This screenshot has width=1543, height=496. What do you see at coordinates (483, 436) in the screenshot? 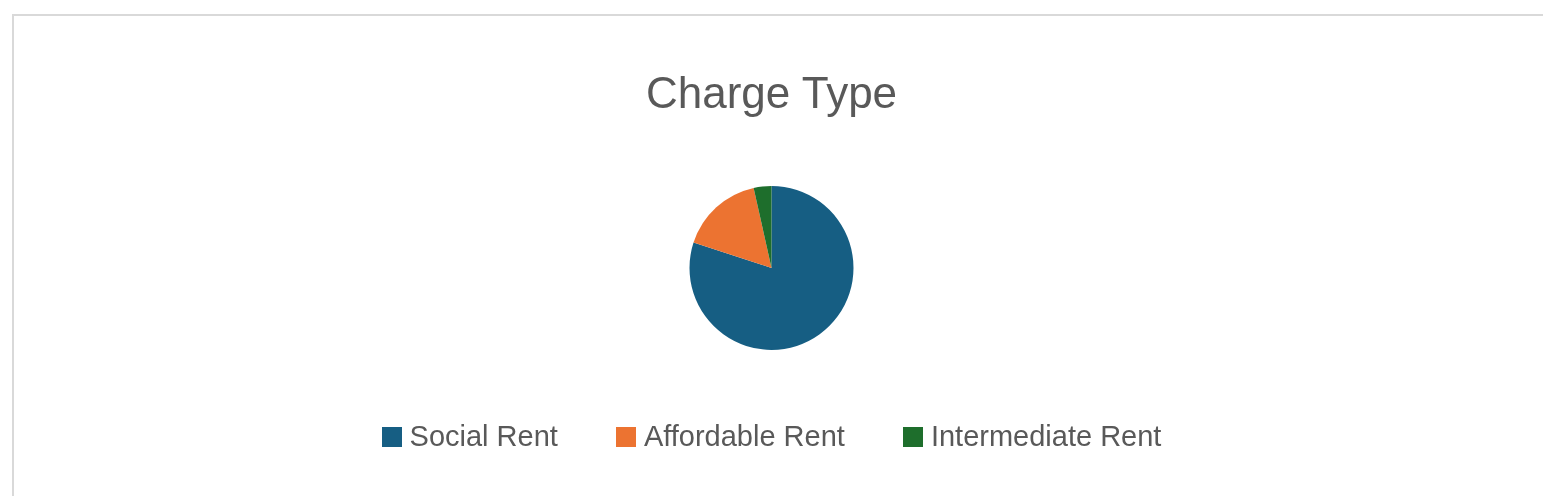
I see `legend-label: Social Rent` at bounding box center [483, 436].